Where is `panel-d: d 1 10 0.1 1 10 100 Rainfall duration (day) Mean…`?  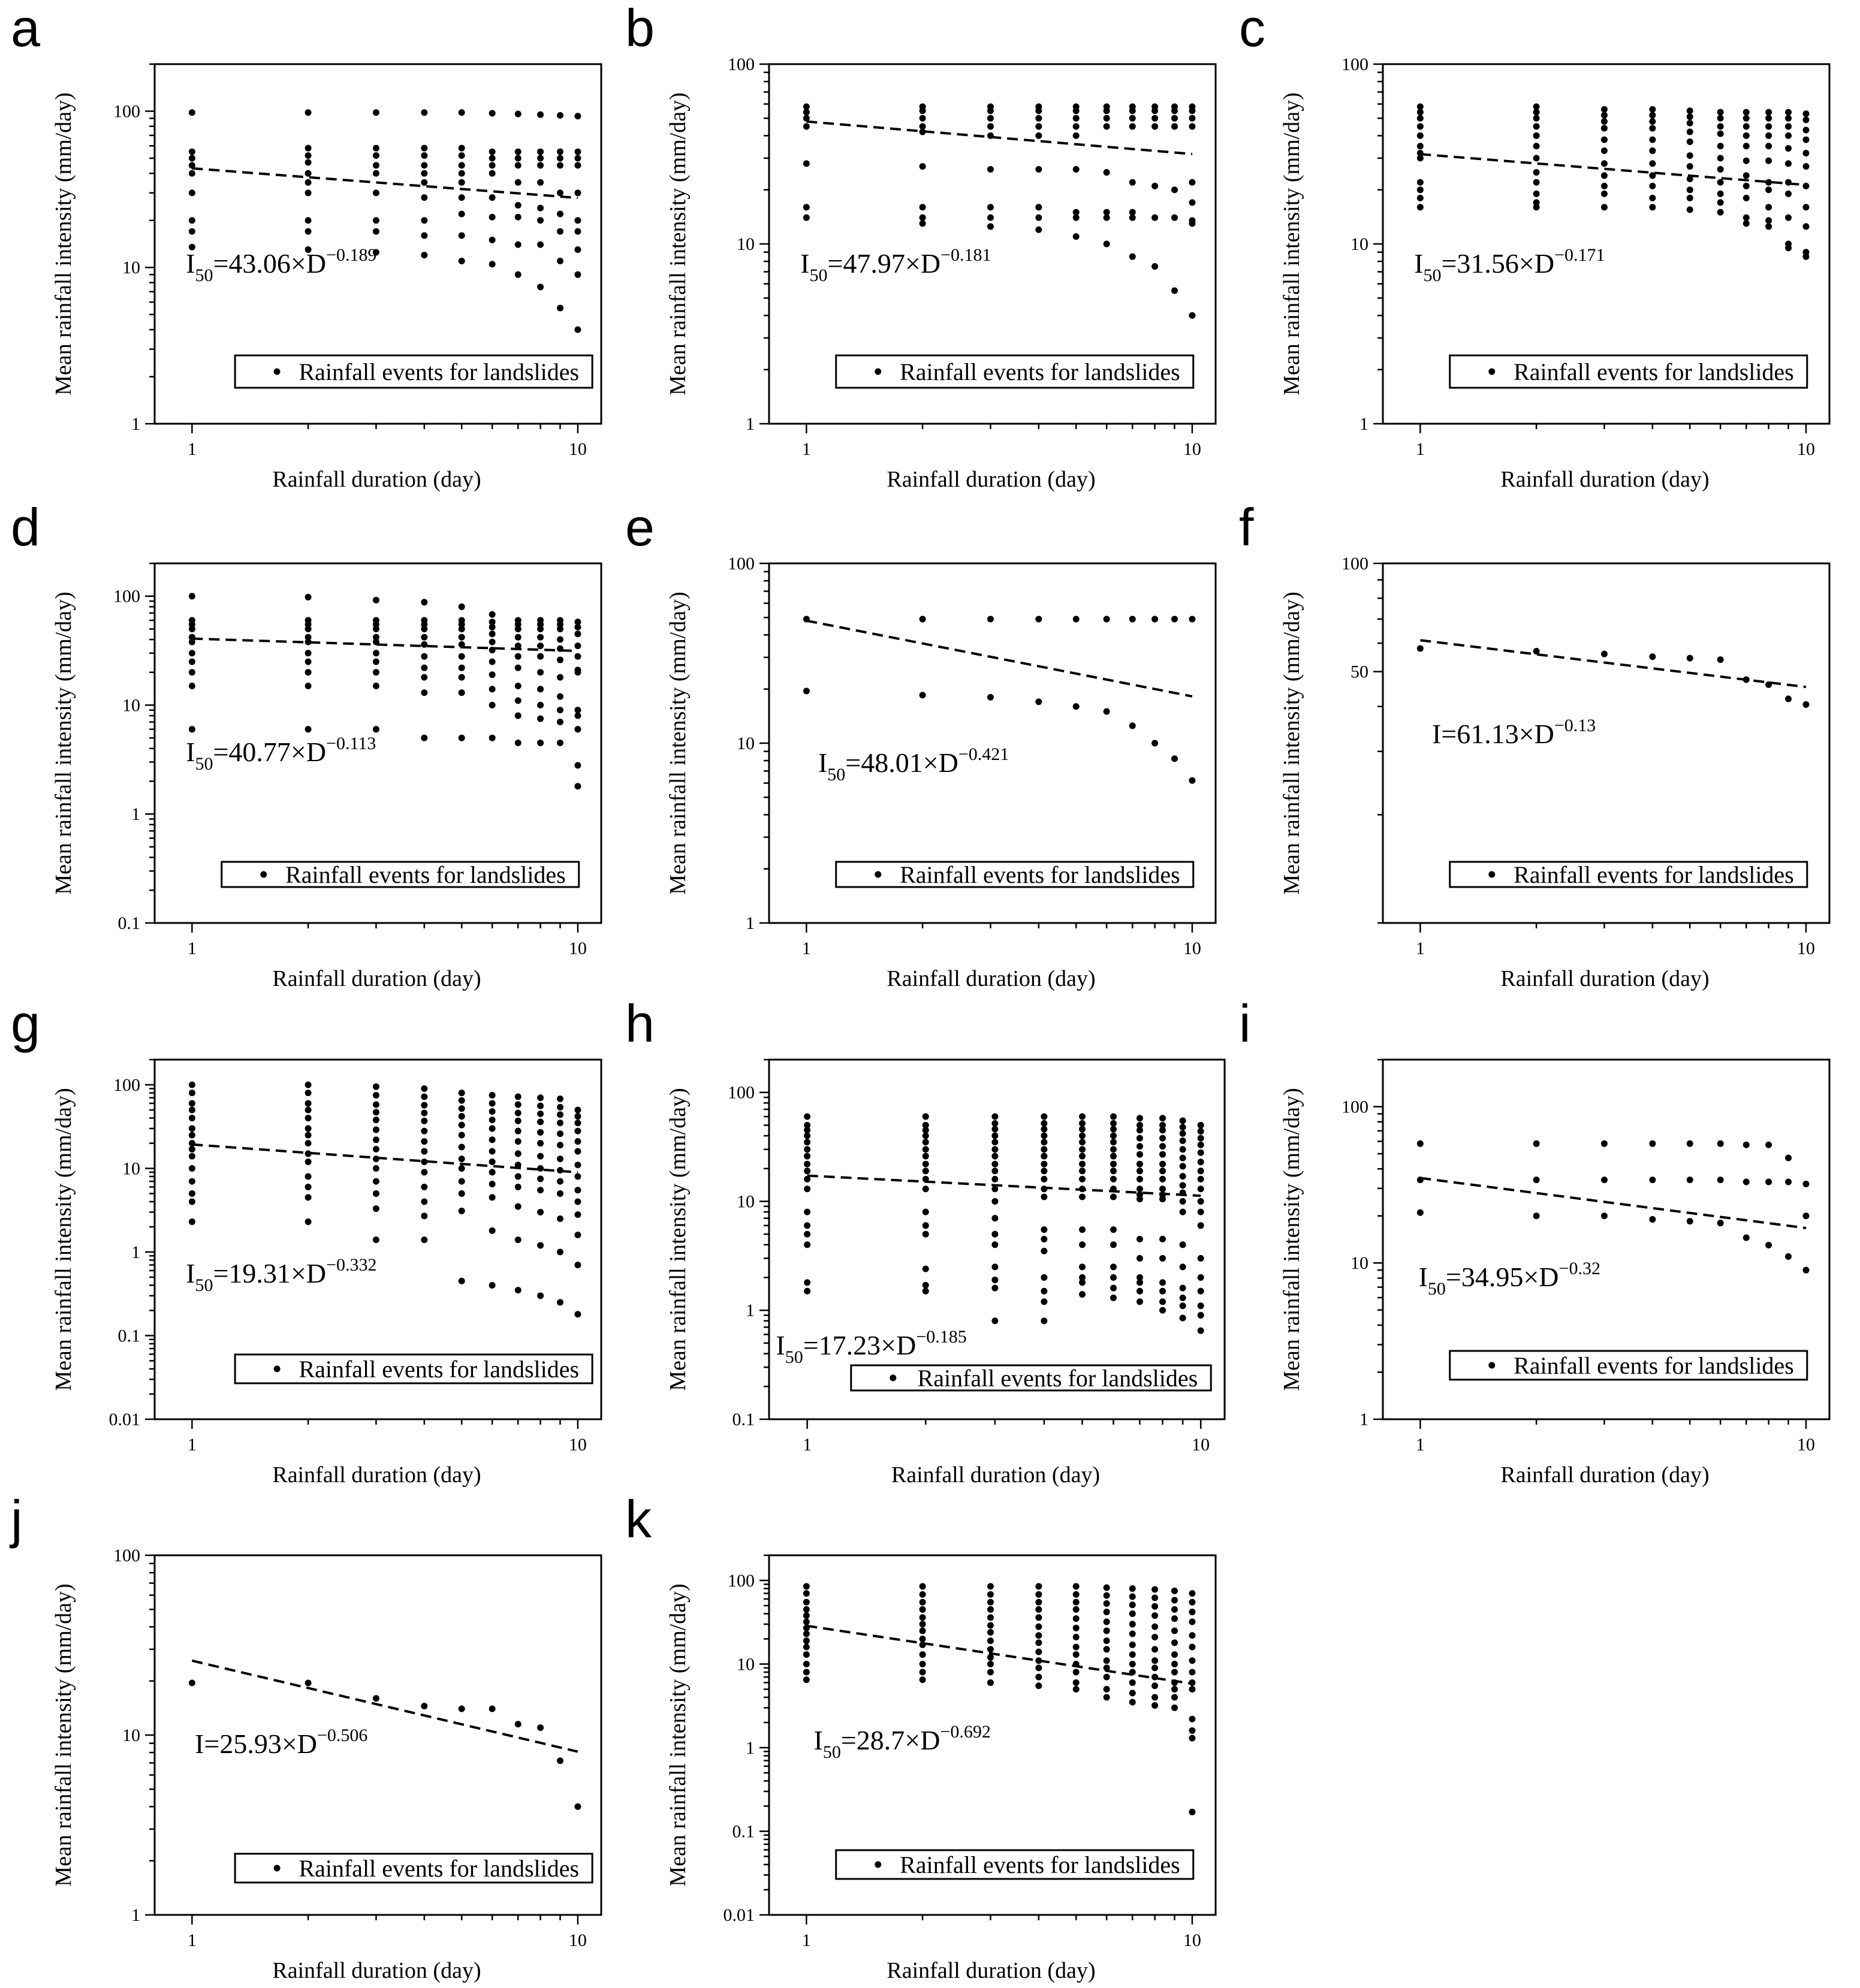
panel-d: d 1 10 0.1 1 10 100 Rainfall duration (day) Mean… is located at coordinates (306, 744).